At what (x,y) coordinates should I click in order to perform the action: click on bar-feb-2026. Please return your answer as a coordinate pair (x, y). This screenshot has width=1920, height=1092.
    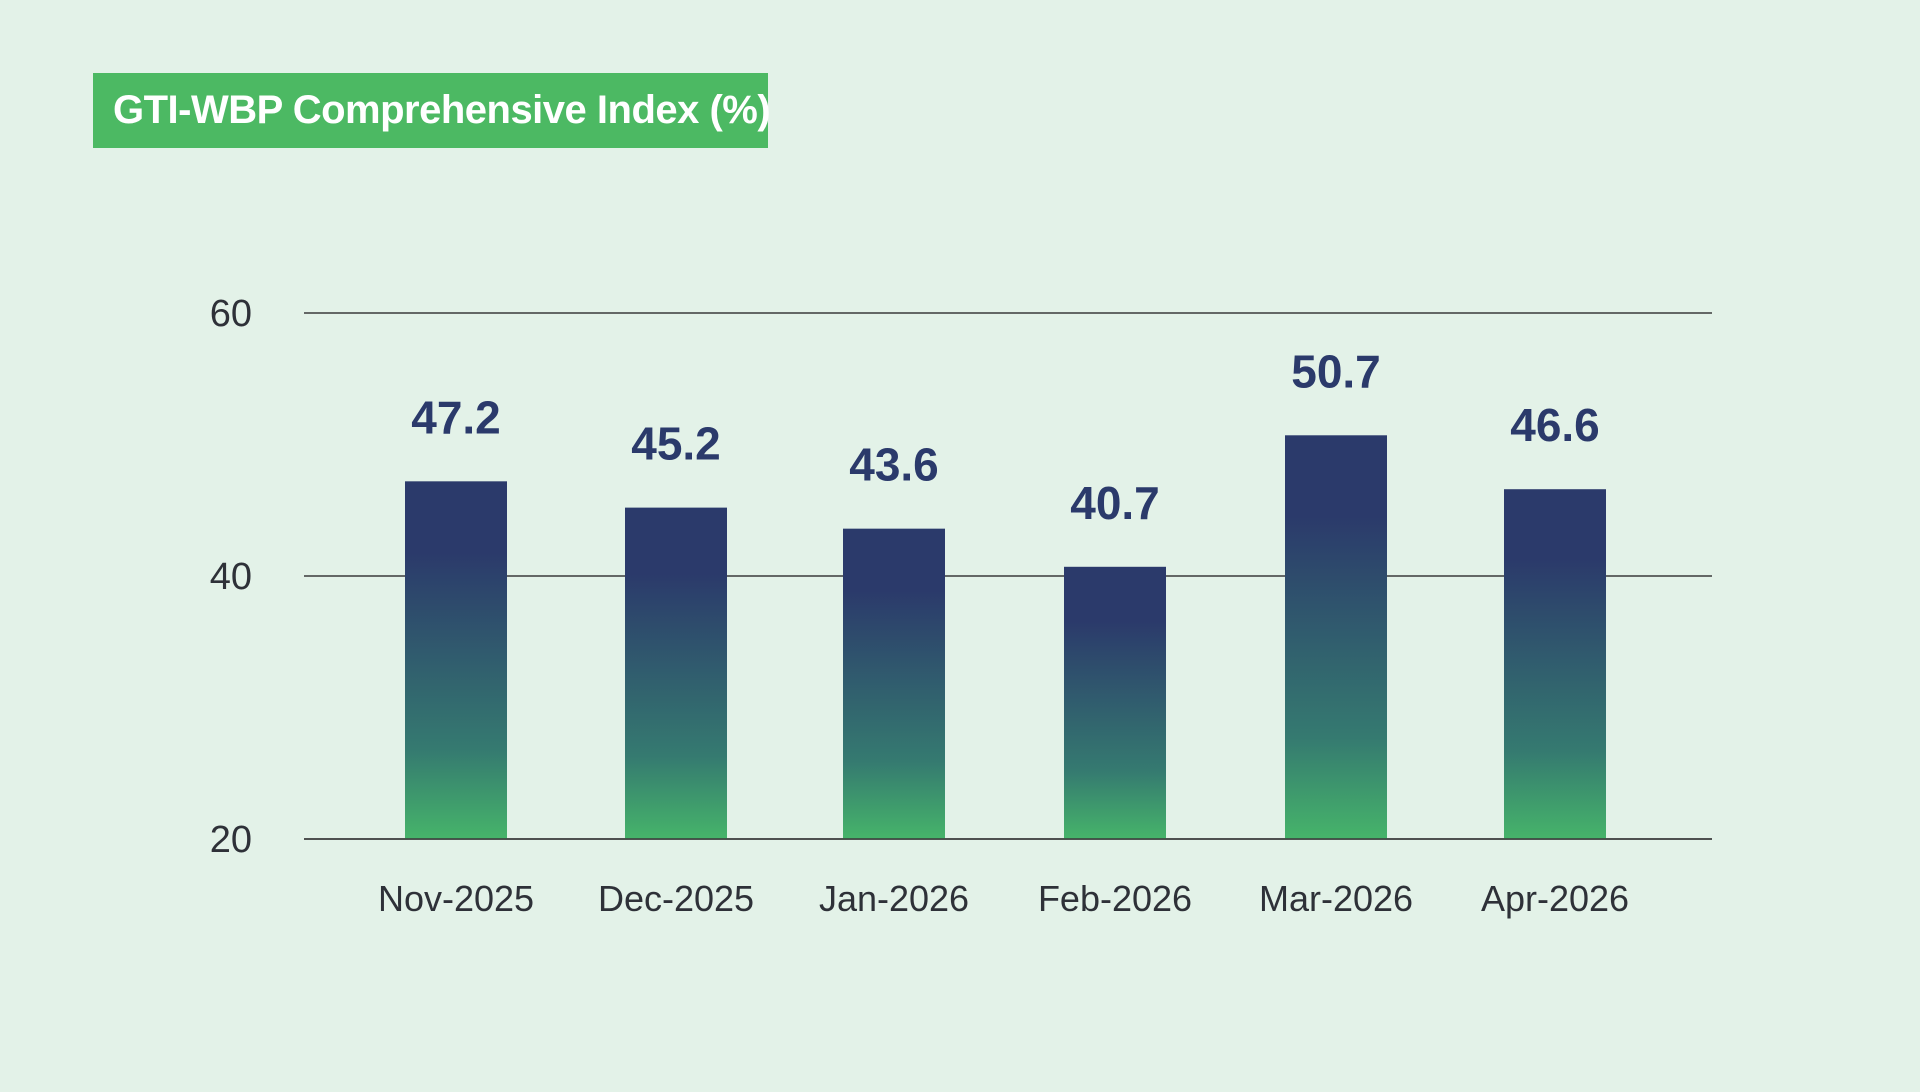
    Looking at the image, I should click on (1115, 702).